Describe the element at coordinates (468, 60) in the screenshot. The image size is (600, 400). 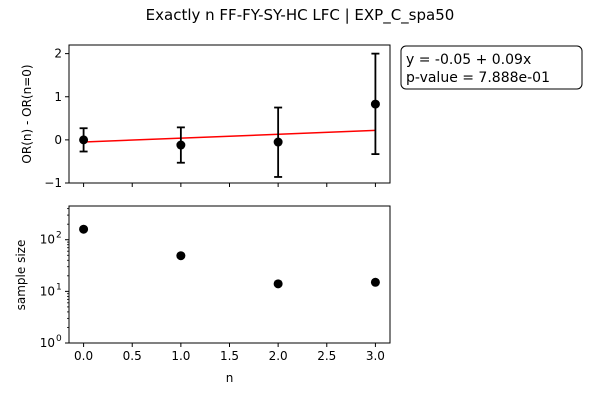
I see `annotation-equation: y = -0.05 + 0.09x` at that location.